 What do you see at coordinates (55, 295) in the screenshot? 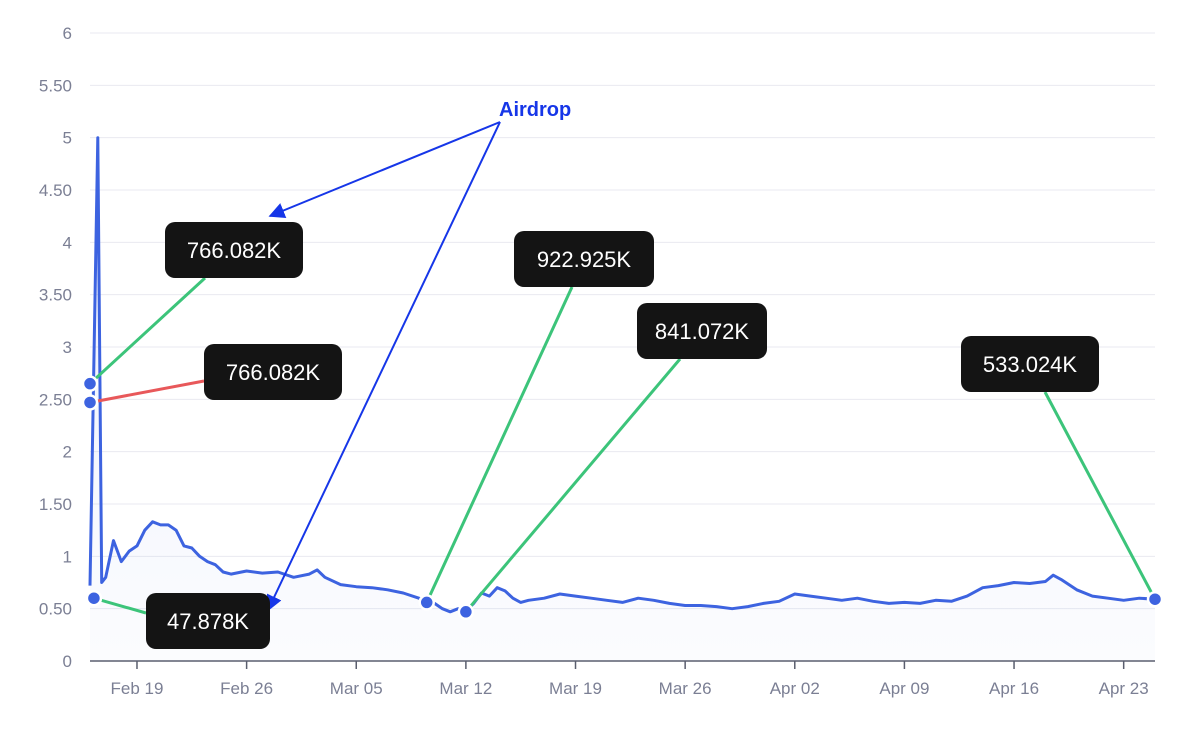
I see `y-tick-label: 3.50` at bounding box center [55, 295].